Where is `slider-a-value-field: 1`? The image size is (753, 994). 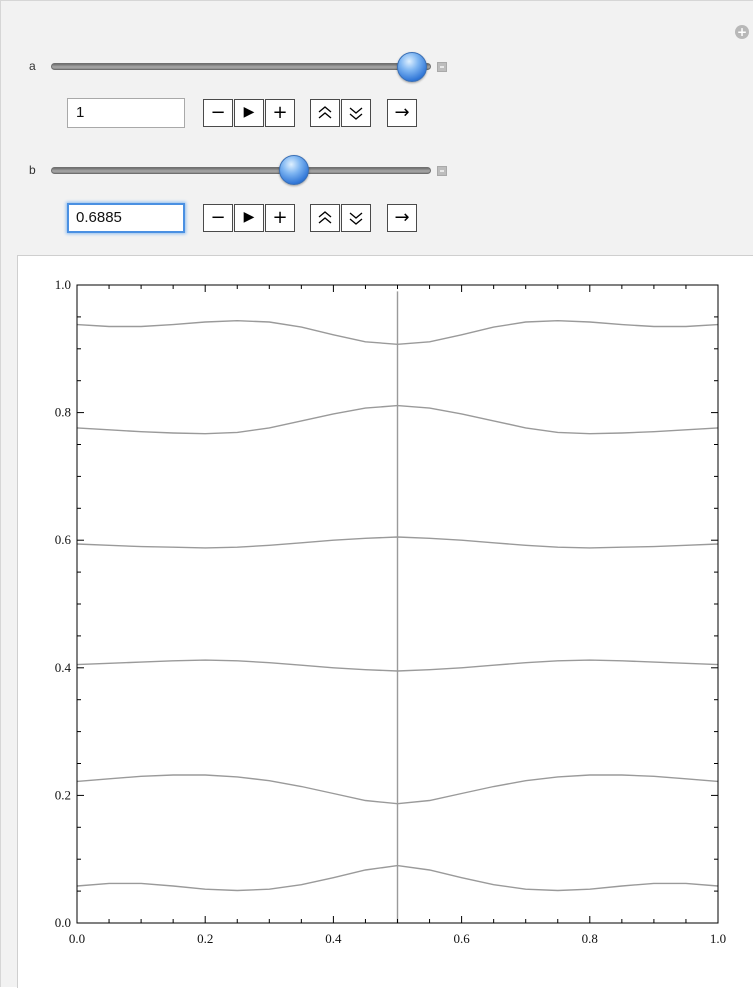
slider-a-value-field: 1 is located at coordinates (126, 113).